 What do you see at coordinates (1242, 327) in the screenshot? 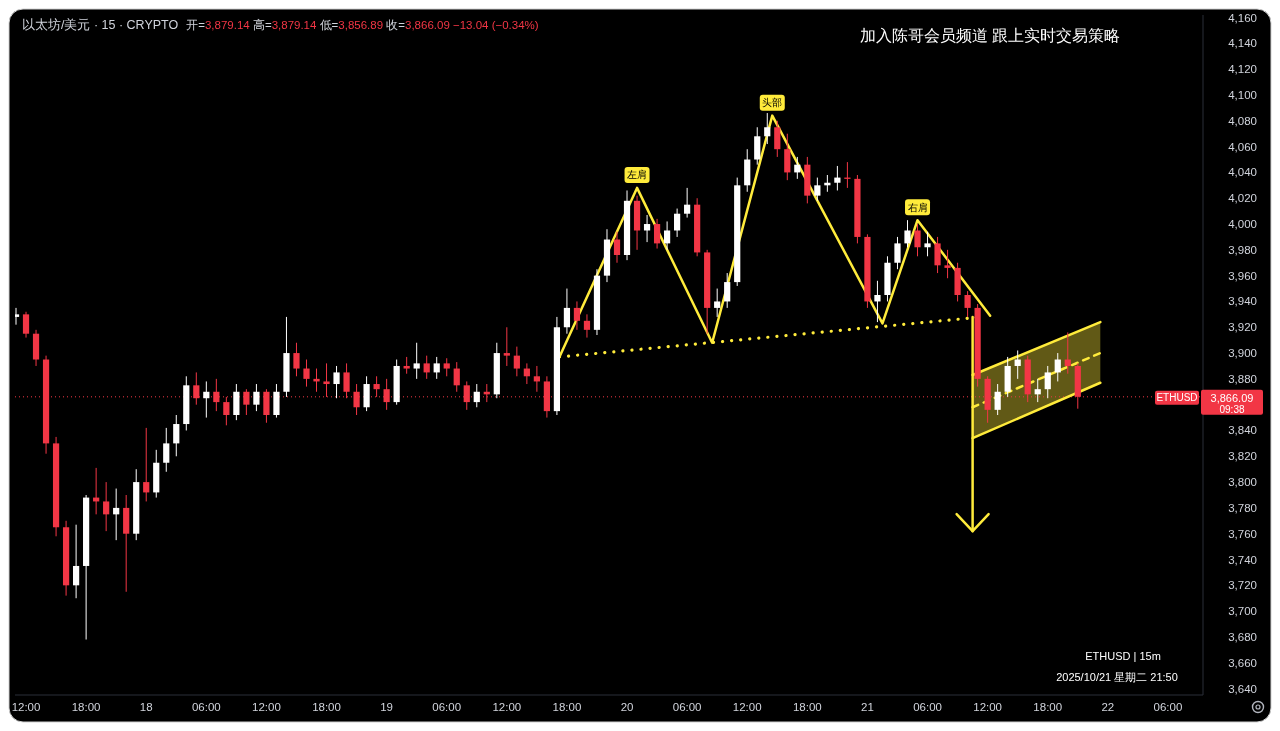
I see `y-tick-label: 3,920` at bounding box center [1242, 327].